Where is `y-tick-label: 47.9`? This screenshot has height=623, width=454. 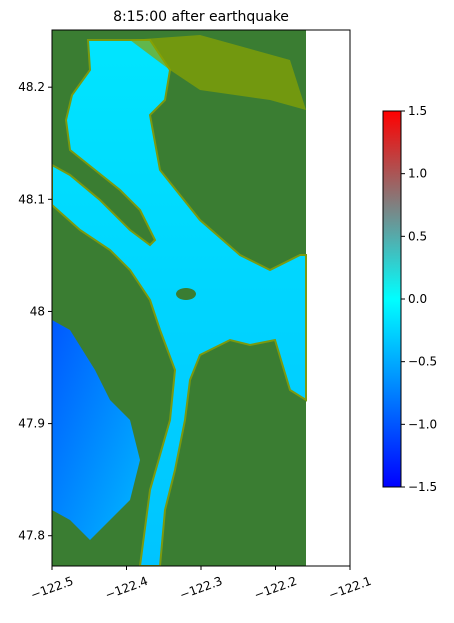
y-tick-label: 47.9 is located at coordinates (31, 424).